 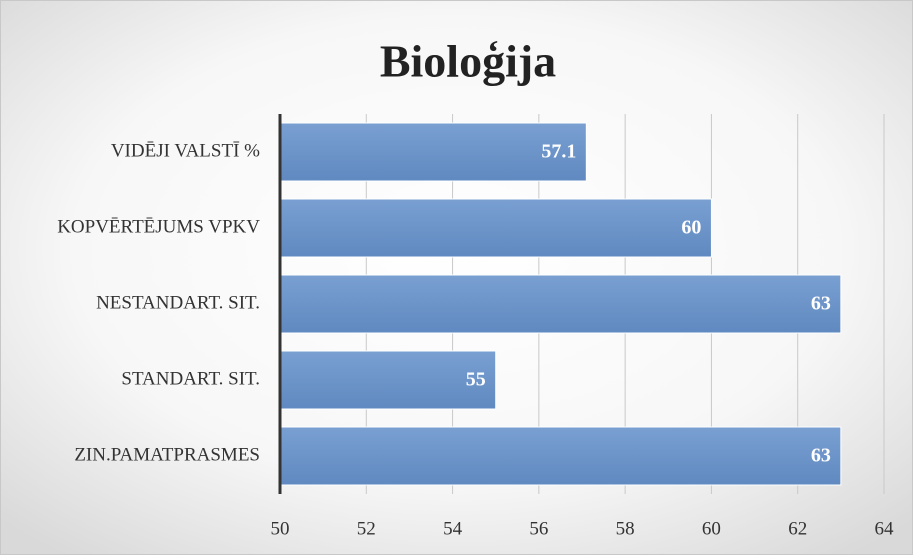 What do you see at coordinates (691, 228) in the screenshot?
I see `data-label: 60` at bounding box center [691, 228].